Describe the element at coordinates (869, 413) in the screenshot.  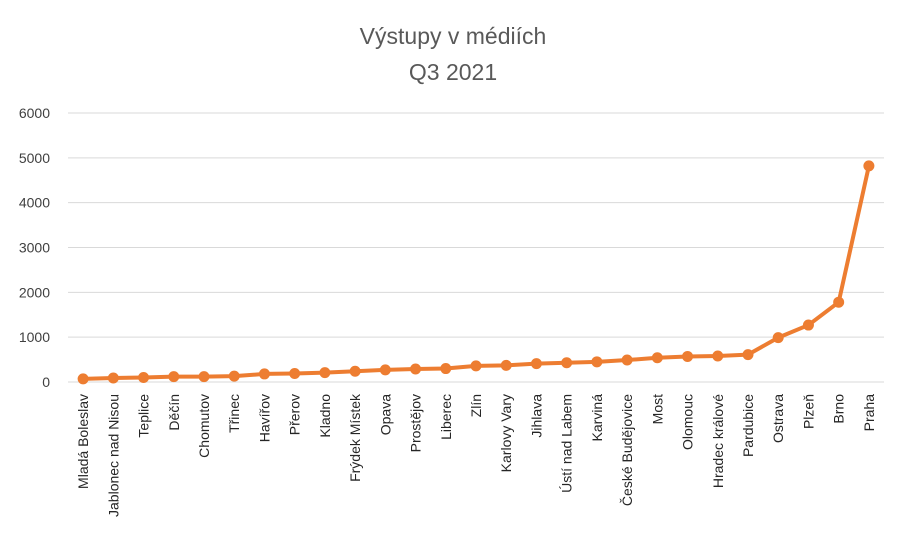
I see `x-category-label: Praha` at that location.